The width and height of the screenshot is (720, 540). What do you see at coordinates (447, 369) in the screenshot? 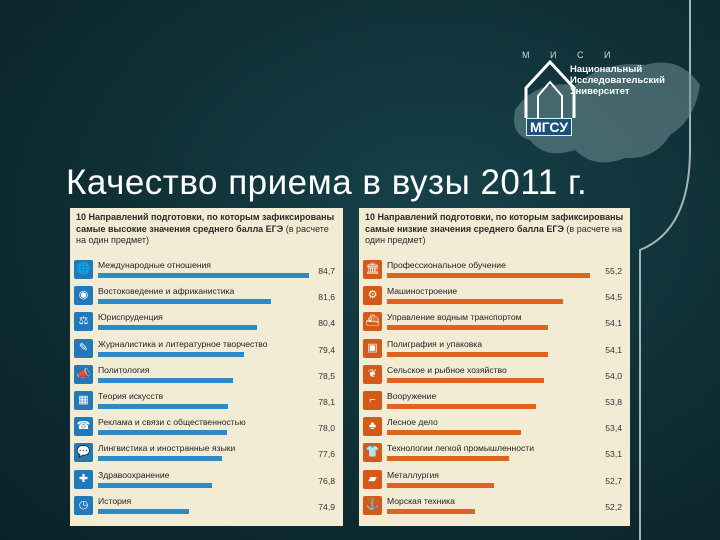
I see `item-label: Сельское и рыбное хозяйство` at bounding box center [447, 369].